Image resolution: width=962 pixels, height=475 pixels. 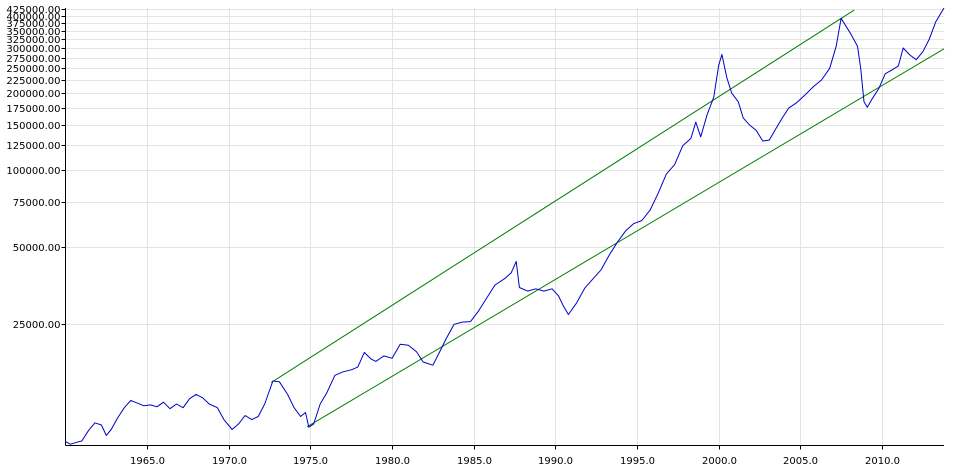 What do you see at coordinates (882, 461) in the screenshot?
I see `x-tick-label: 2010.0` at bounding box center [882, 461].